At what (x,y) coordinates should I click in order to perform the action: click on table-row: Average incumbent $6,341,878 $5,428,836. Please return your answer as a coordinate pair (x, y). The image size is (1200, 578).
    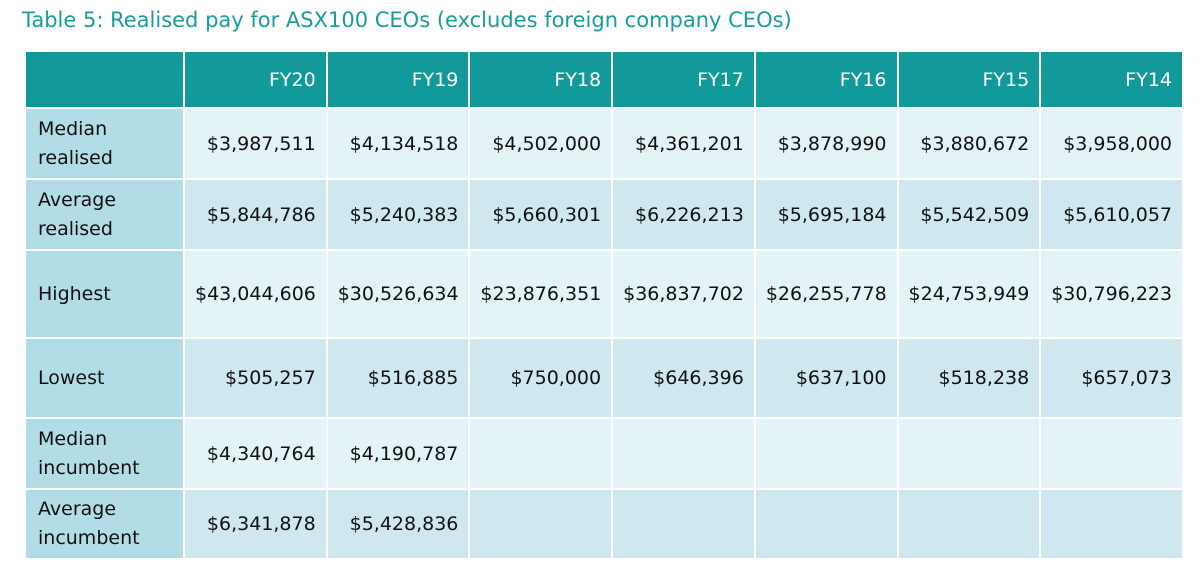
    Looking at the image, I should click on (604, 524).